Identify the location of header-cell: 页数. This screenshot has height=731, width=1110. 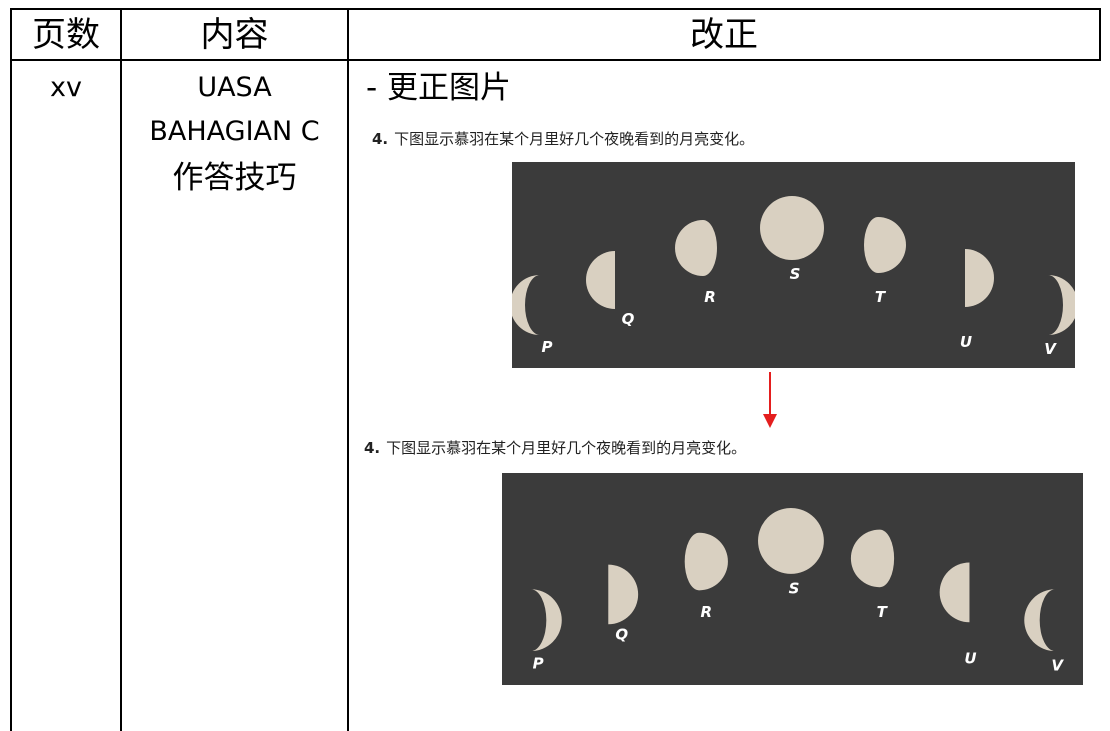
(66, 35).